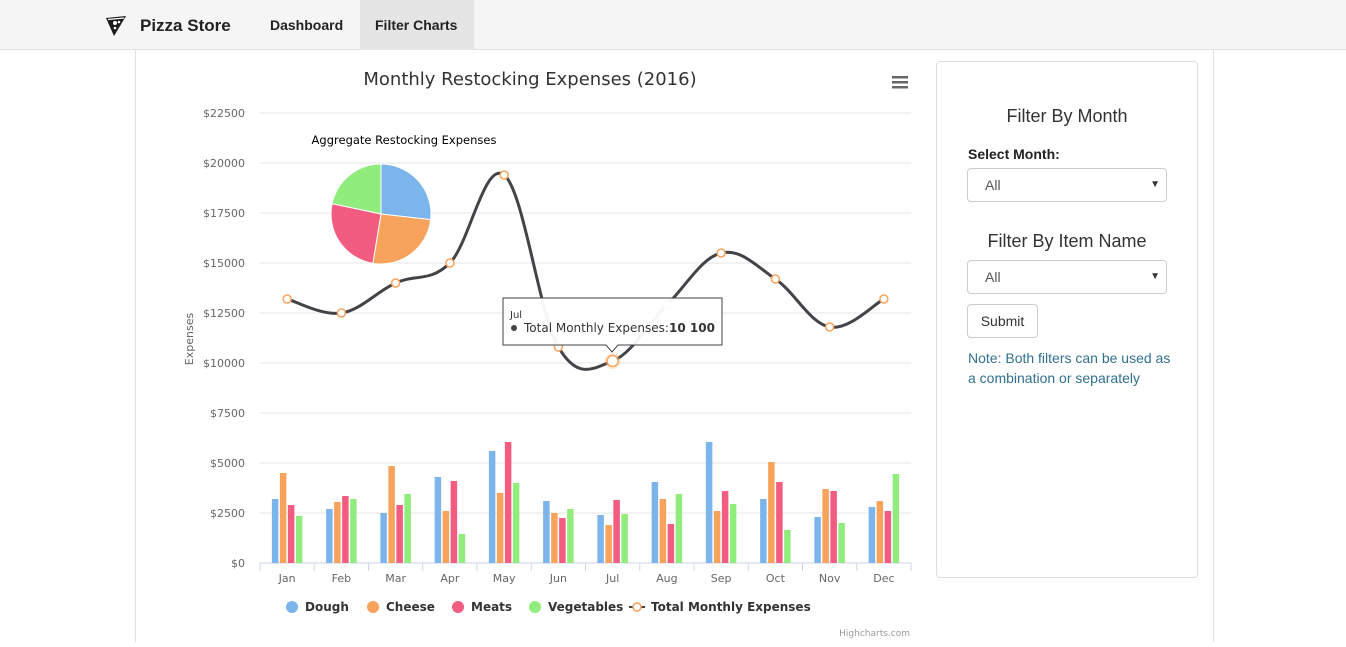 The width and height of the screenshot is (1346, 647). What do you see at coordinates (993, 277) in the screenshot?
I see `item-select-value: All` at bounding box center [993, 277].